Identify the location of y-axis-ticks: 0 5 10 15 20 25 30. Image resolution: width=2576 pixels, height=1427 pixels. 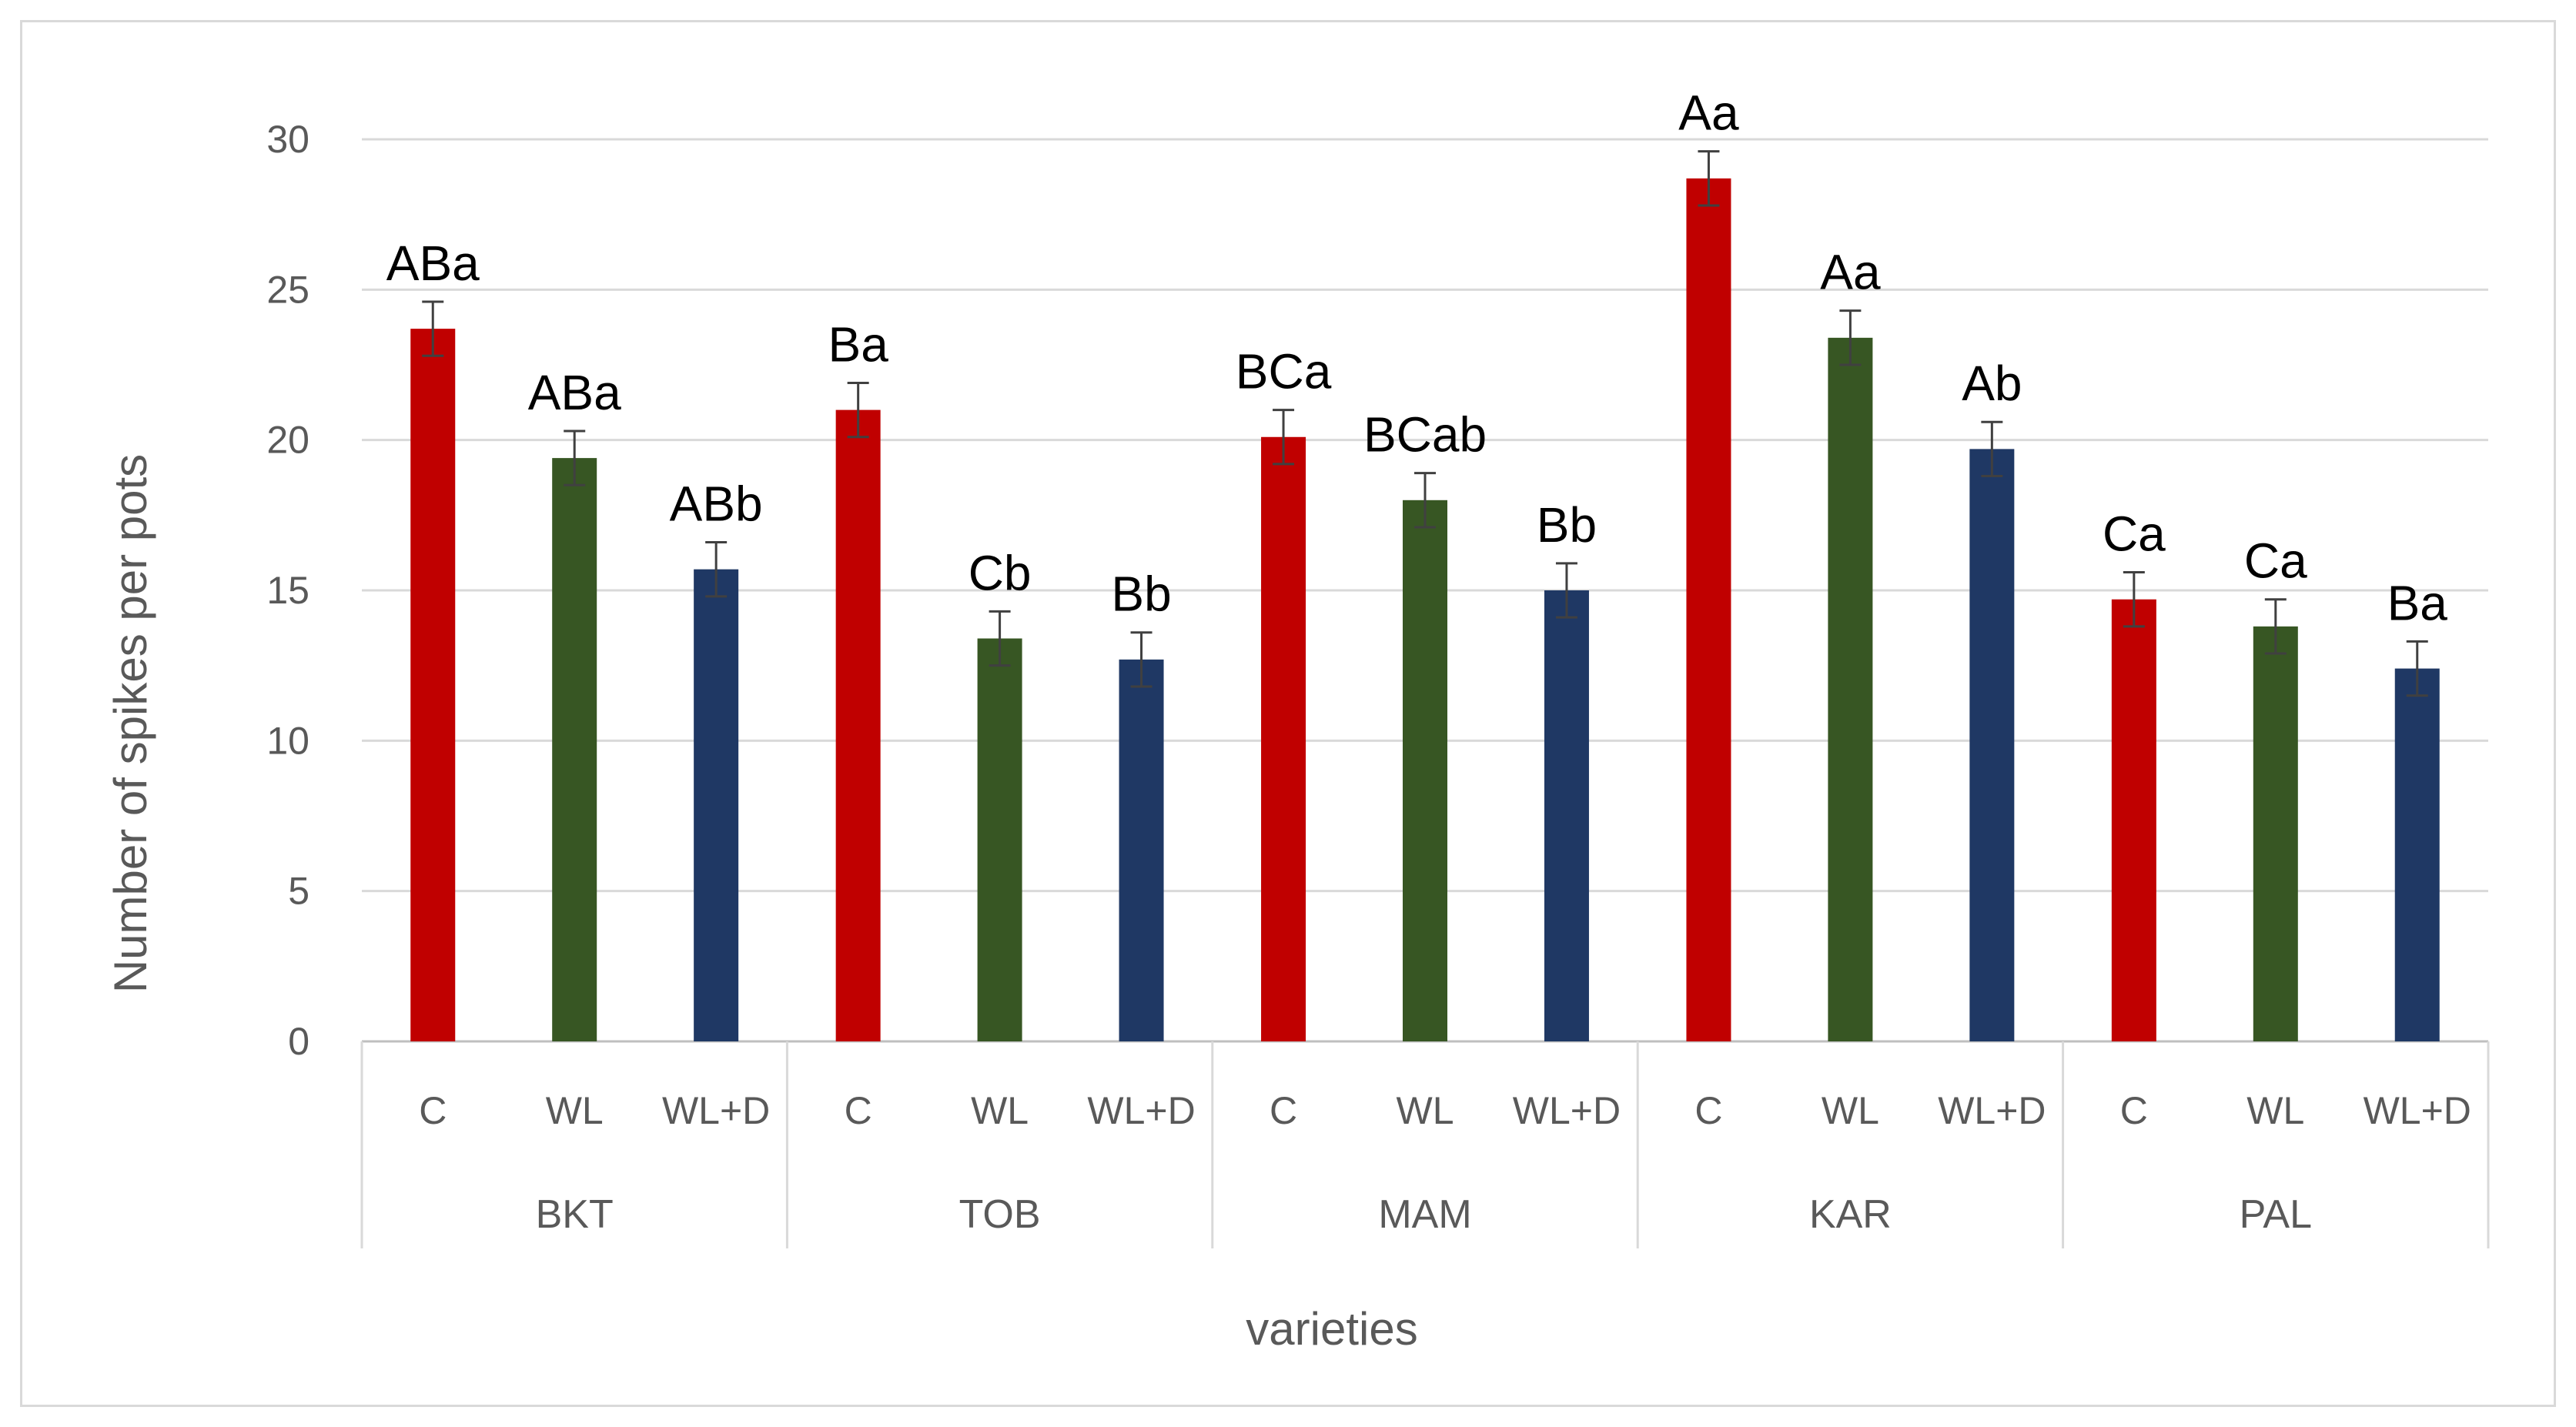
(288, 591).